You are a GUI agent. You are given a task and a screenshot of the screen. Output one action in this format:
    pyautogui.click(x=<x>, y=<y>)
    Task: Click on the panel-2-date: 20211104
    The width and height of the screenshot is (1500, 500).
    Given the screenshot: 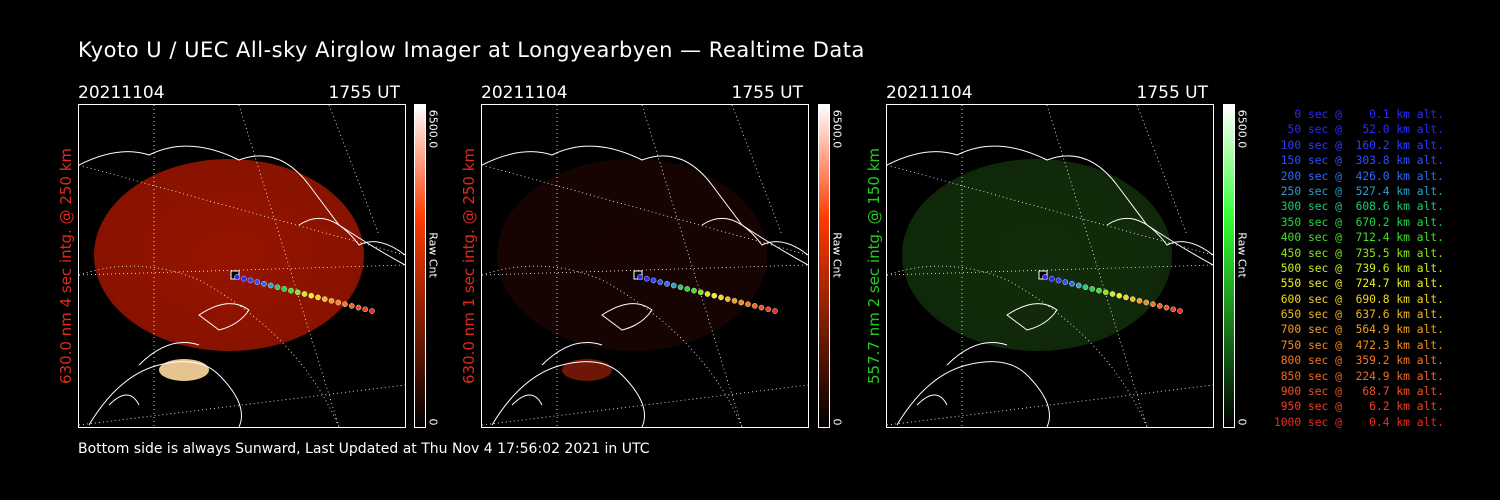 What is the action you would take?
    pyautogui.click(x=524, y=93)
    